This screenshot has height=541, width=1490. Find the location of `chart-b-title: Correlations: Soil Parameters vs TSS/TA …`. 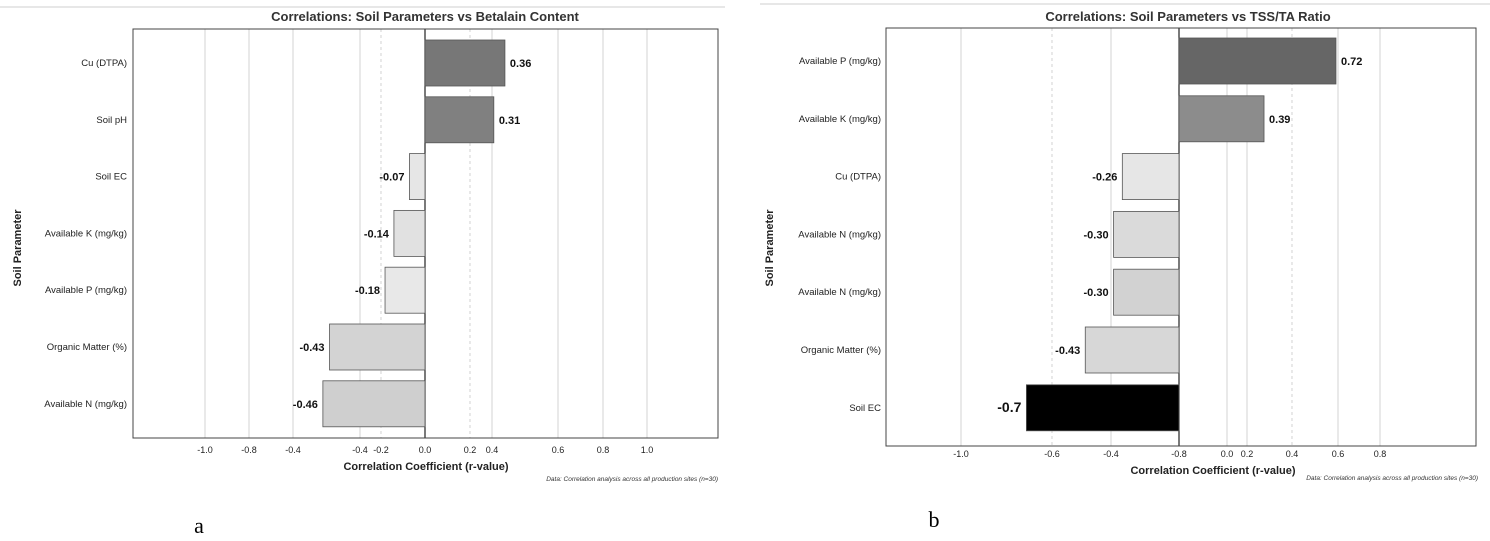

chart-b-title: Correlations: Soil Parameters vs TSS/TA … is located at coordinates (1187, 16).